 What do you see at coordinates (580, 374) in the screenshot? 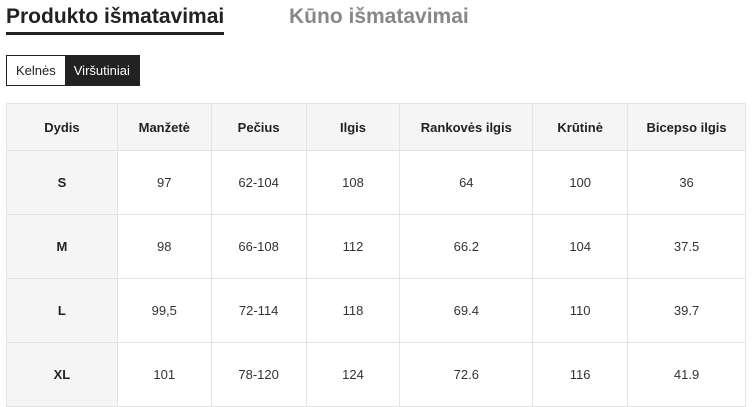
I see `value-cell: 116` at bounding box center [580, 374].